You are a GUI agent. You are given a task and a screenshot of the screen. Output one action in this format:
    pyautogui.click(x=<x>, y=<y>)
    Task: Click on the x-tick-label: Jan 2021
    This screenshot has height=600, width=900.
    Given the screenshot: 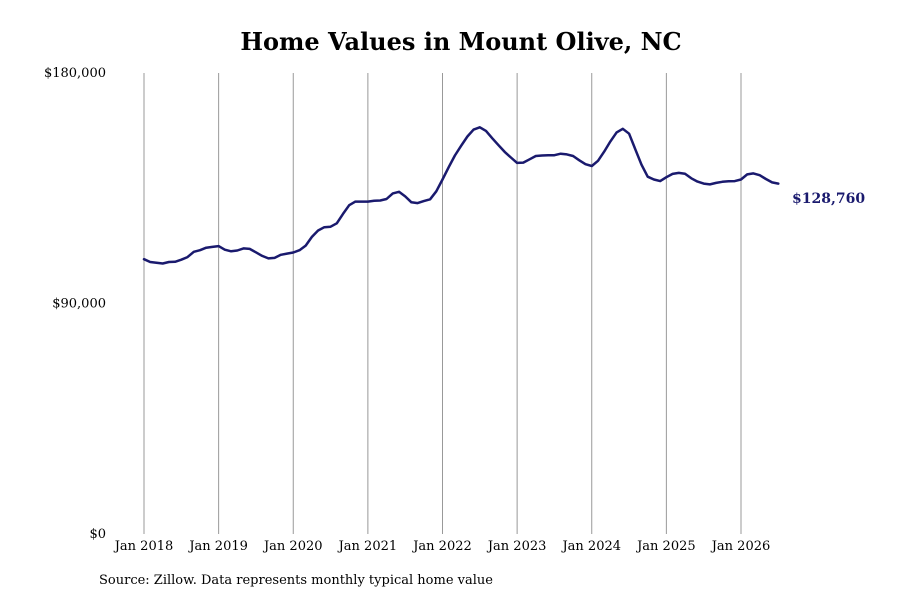 What is the action you would take?
    pyautogui.click(x=367, y=546)
    